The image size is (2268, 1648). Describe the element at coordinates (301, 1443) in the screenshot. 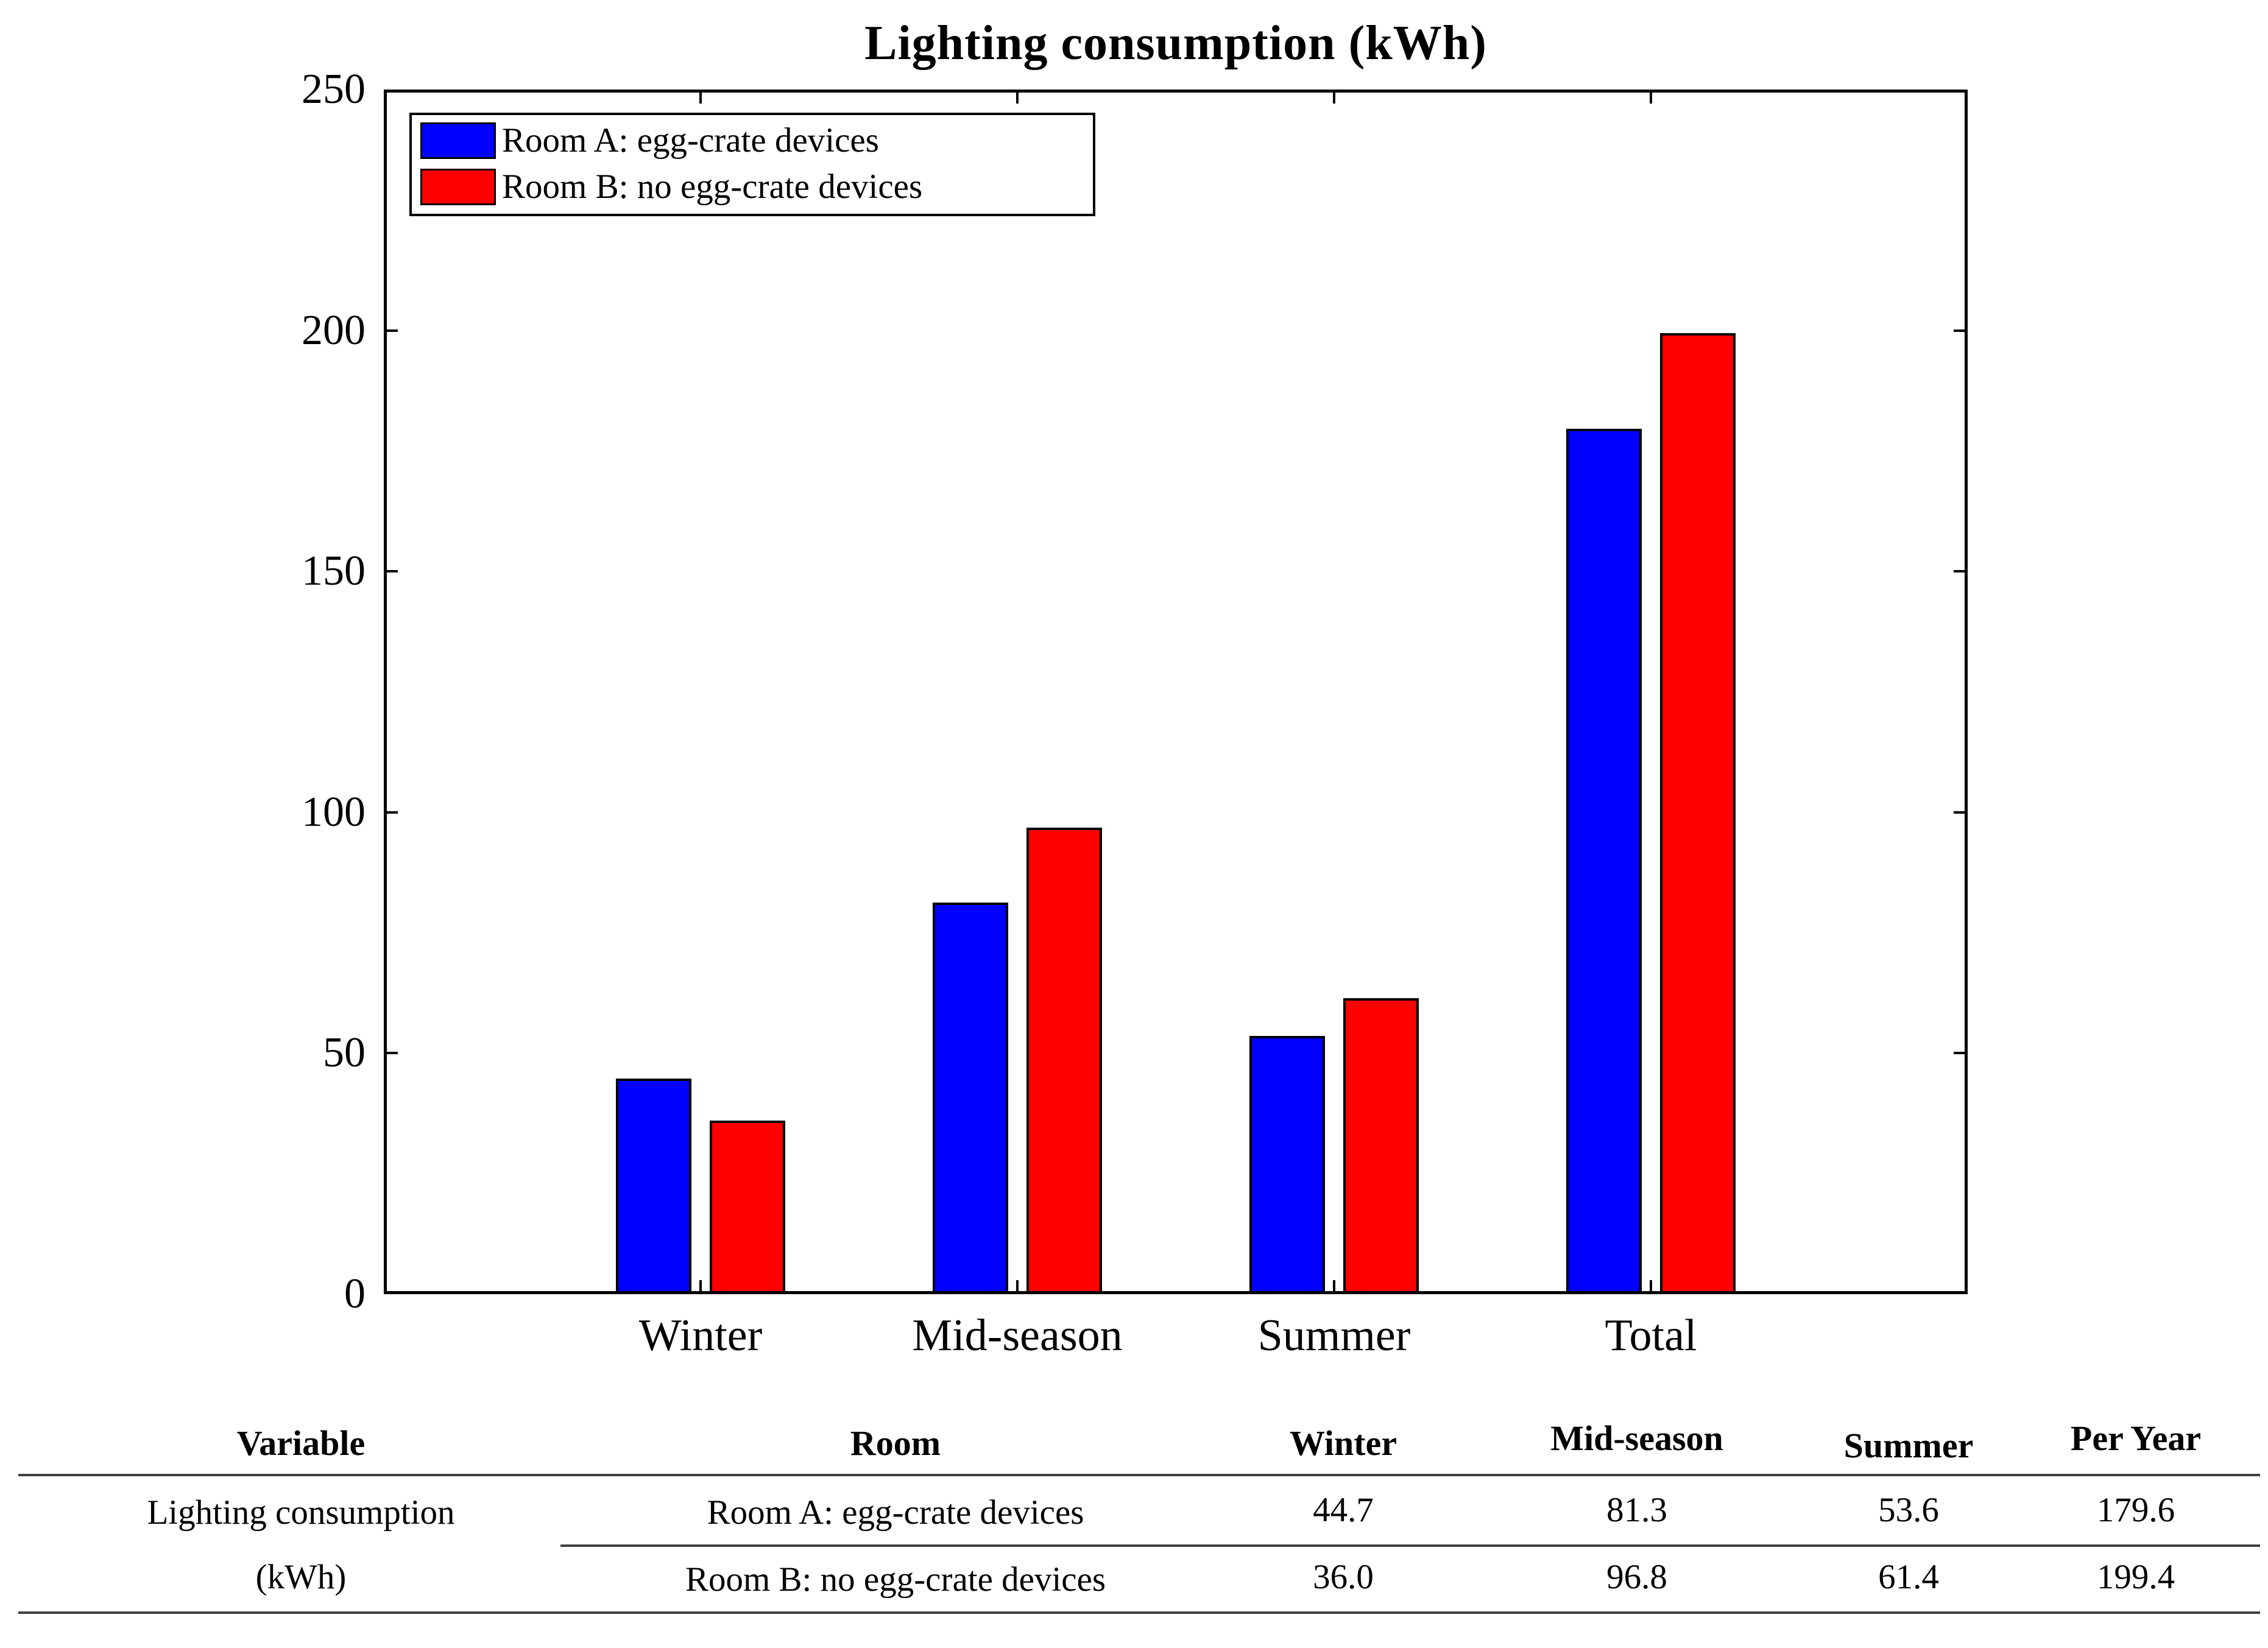

I see `table-header-variable: Variable` at that location.